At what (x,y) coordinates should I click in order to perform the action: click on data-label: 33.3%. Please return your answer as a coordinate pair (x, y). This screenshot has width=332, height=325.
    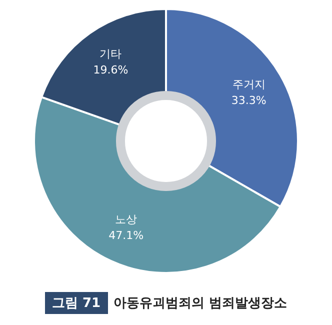
    Looking at the image, I should click on (248, 100).